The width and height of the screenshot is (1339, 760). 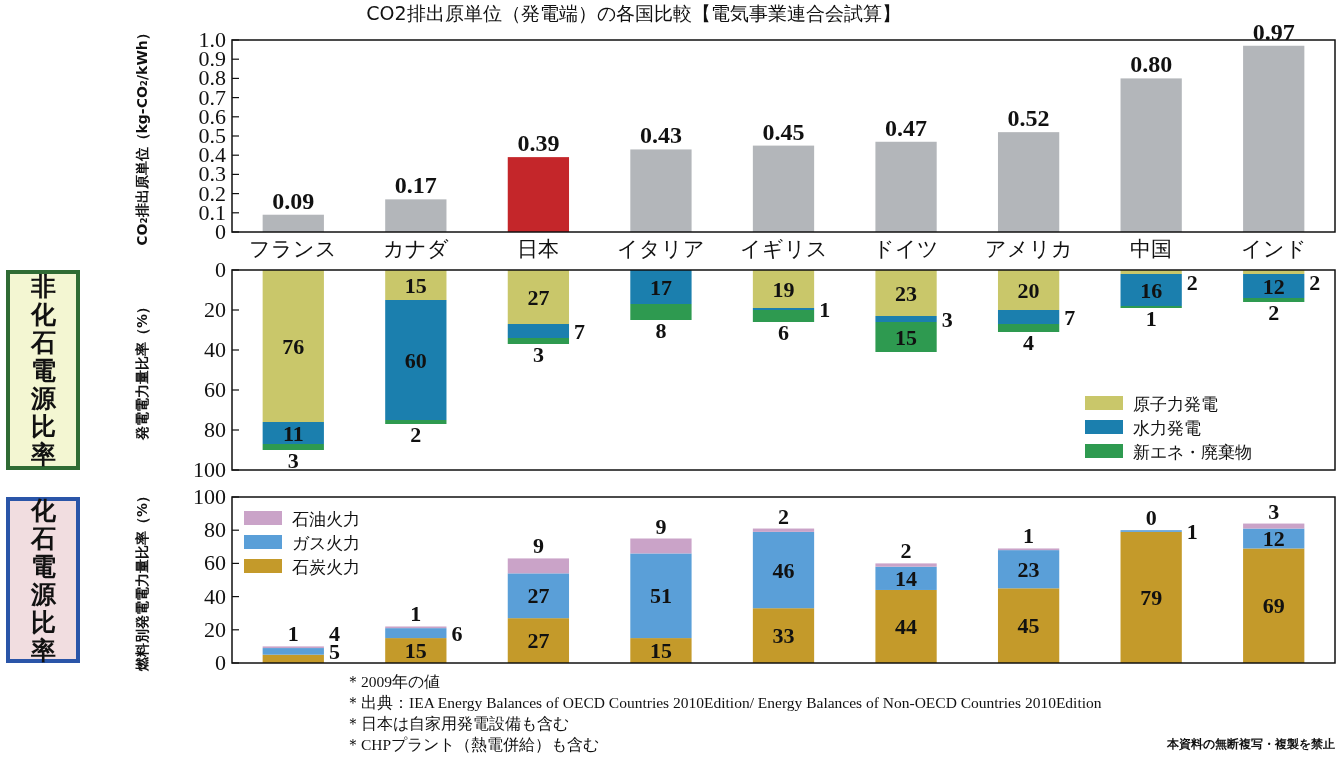 I want to click on legend-label: 石炭火力, so click(x=326, y=567).